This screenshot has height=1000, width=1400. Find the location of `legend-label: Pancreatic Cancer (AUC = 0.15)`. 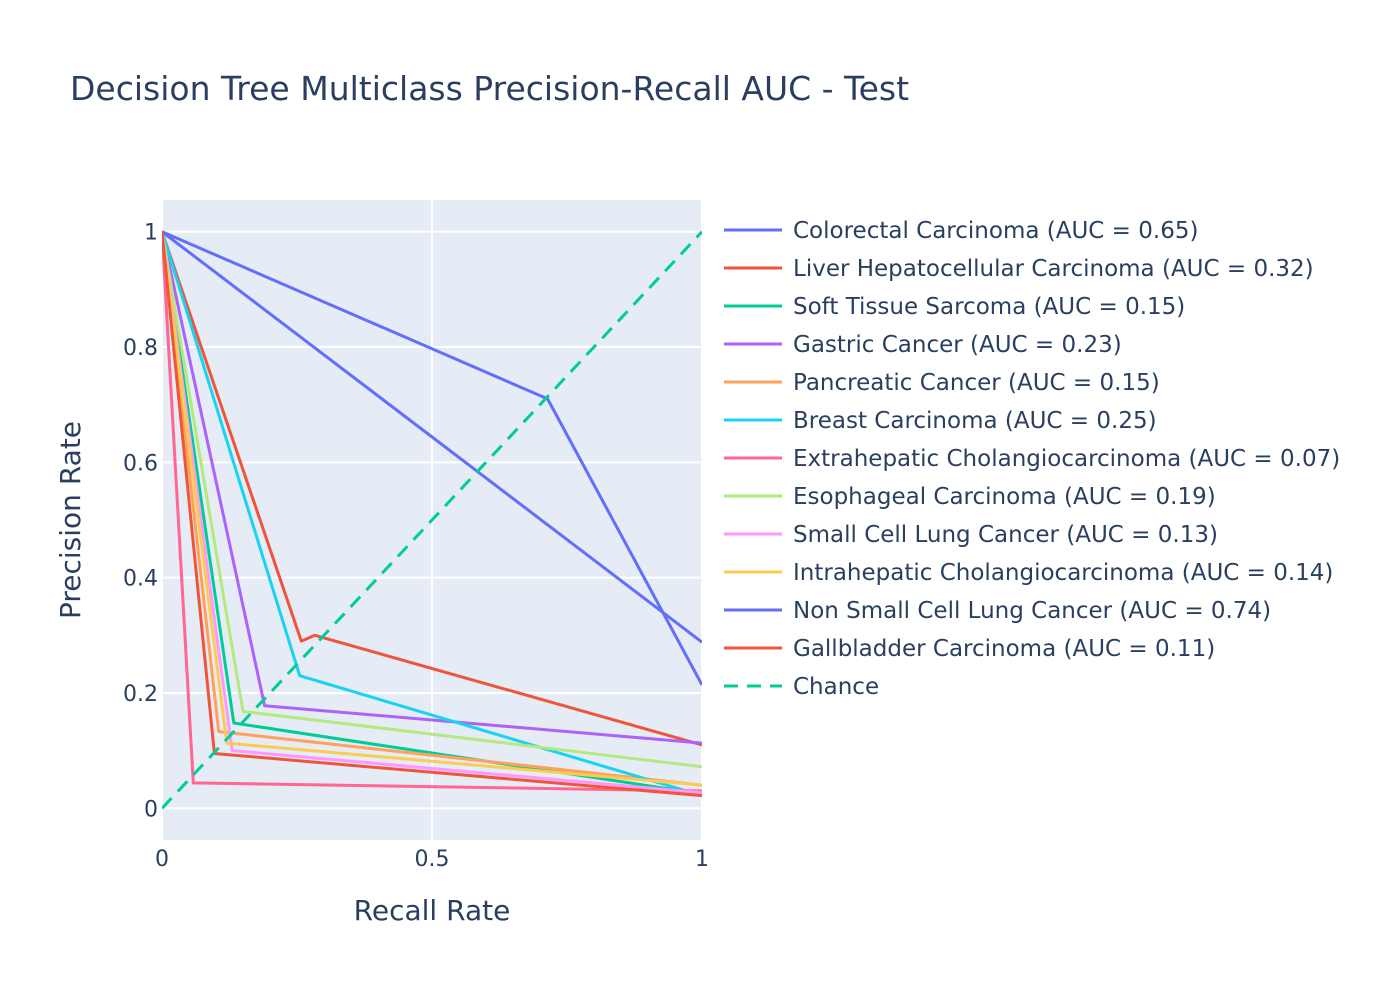

legend-label: Pancreatic Cancer (AUC = 0.15) is located at coordinates (976, 383).